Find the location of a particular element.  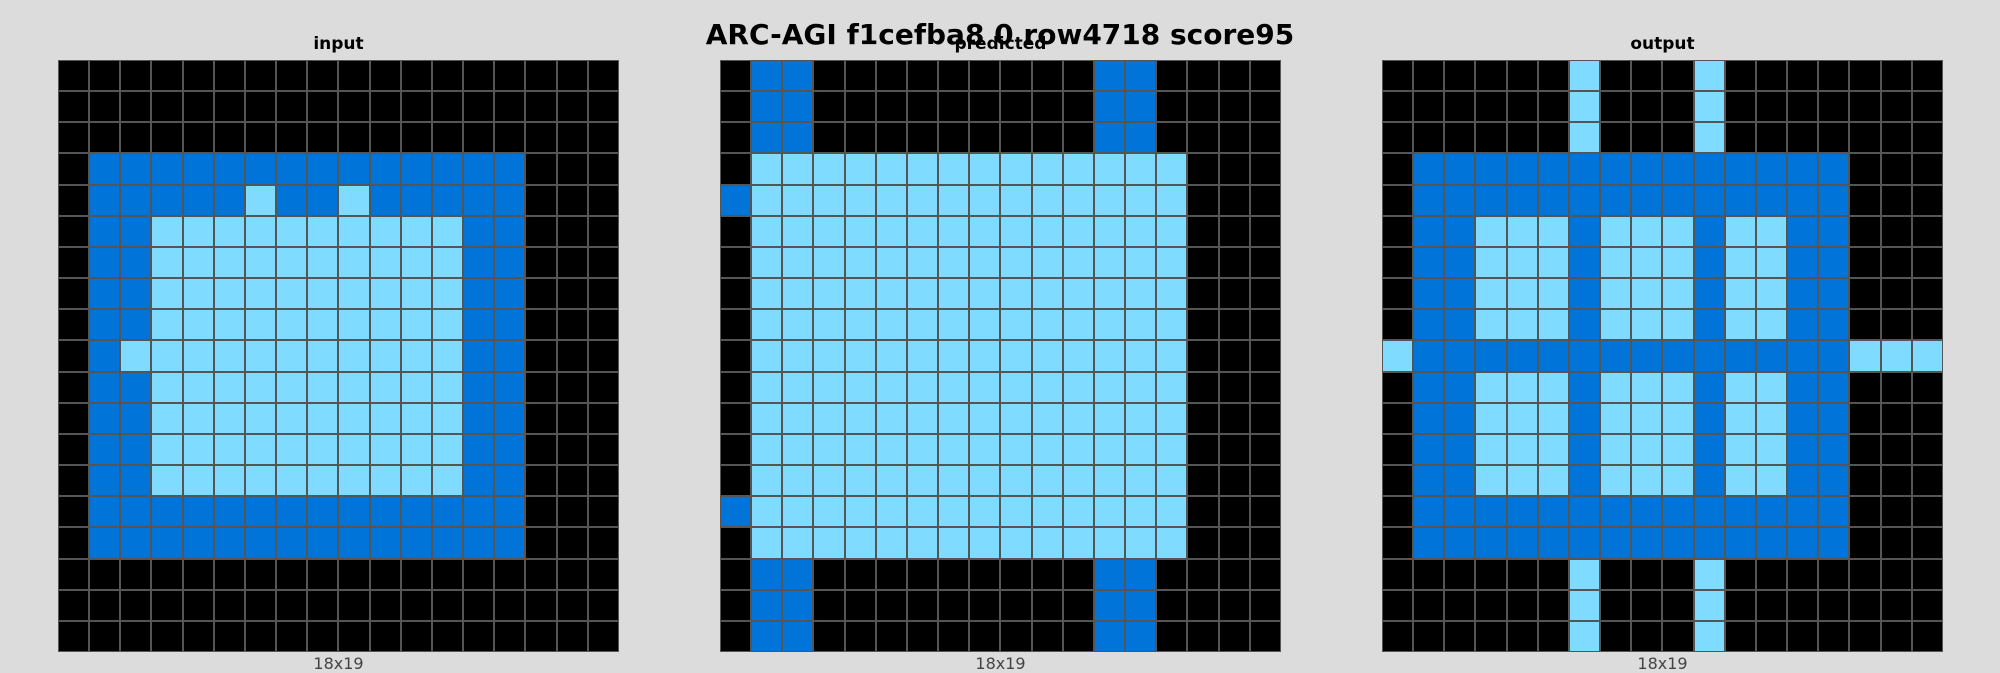

grid-size-label: 18x19 is located at coordinates (1662, 663).